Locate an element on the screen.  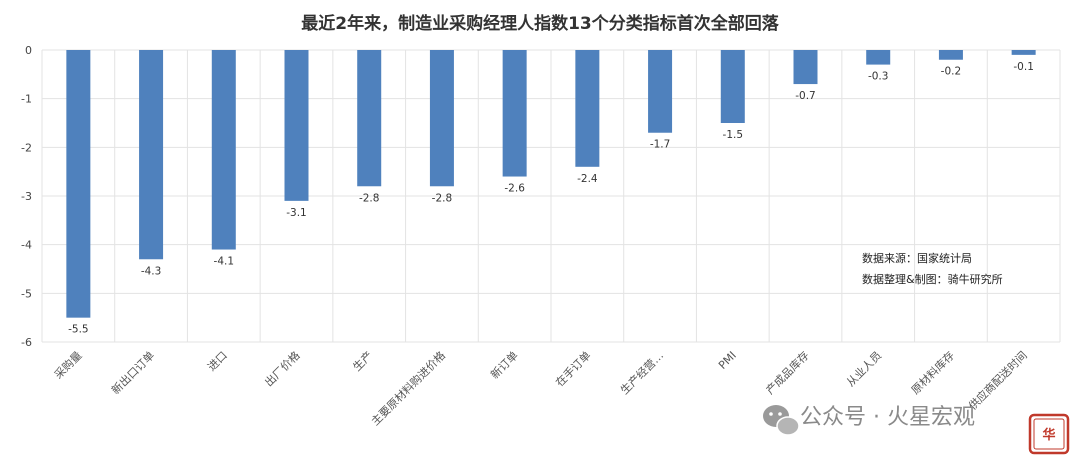
data-label: -2.4 is located at coordinates (587, 179).